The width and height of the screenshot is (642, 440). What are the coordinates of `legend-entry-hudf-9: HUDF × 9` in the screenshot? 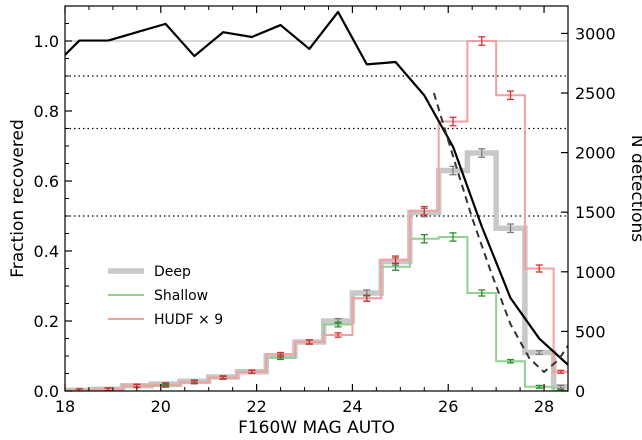 It's located at (165, 320).